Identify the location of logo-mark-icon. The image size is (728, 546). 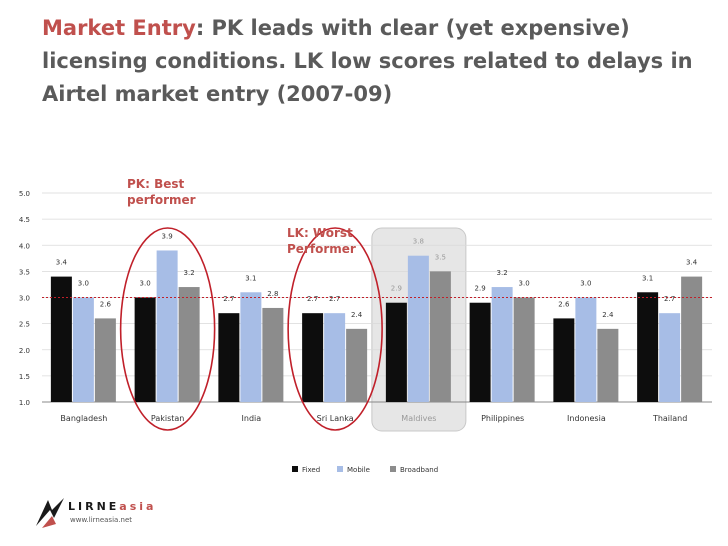
(50, 513).